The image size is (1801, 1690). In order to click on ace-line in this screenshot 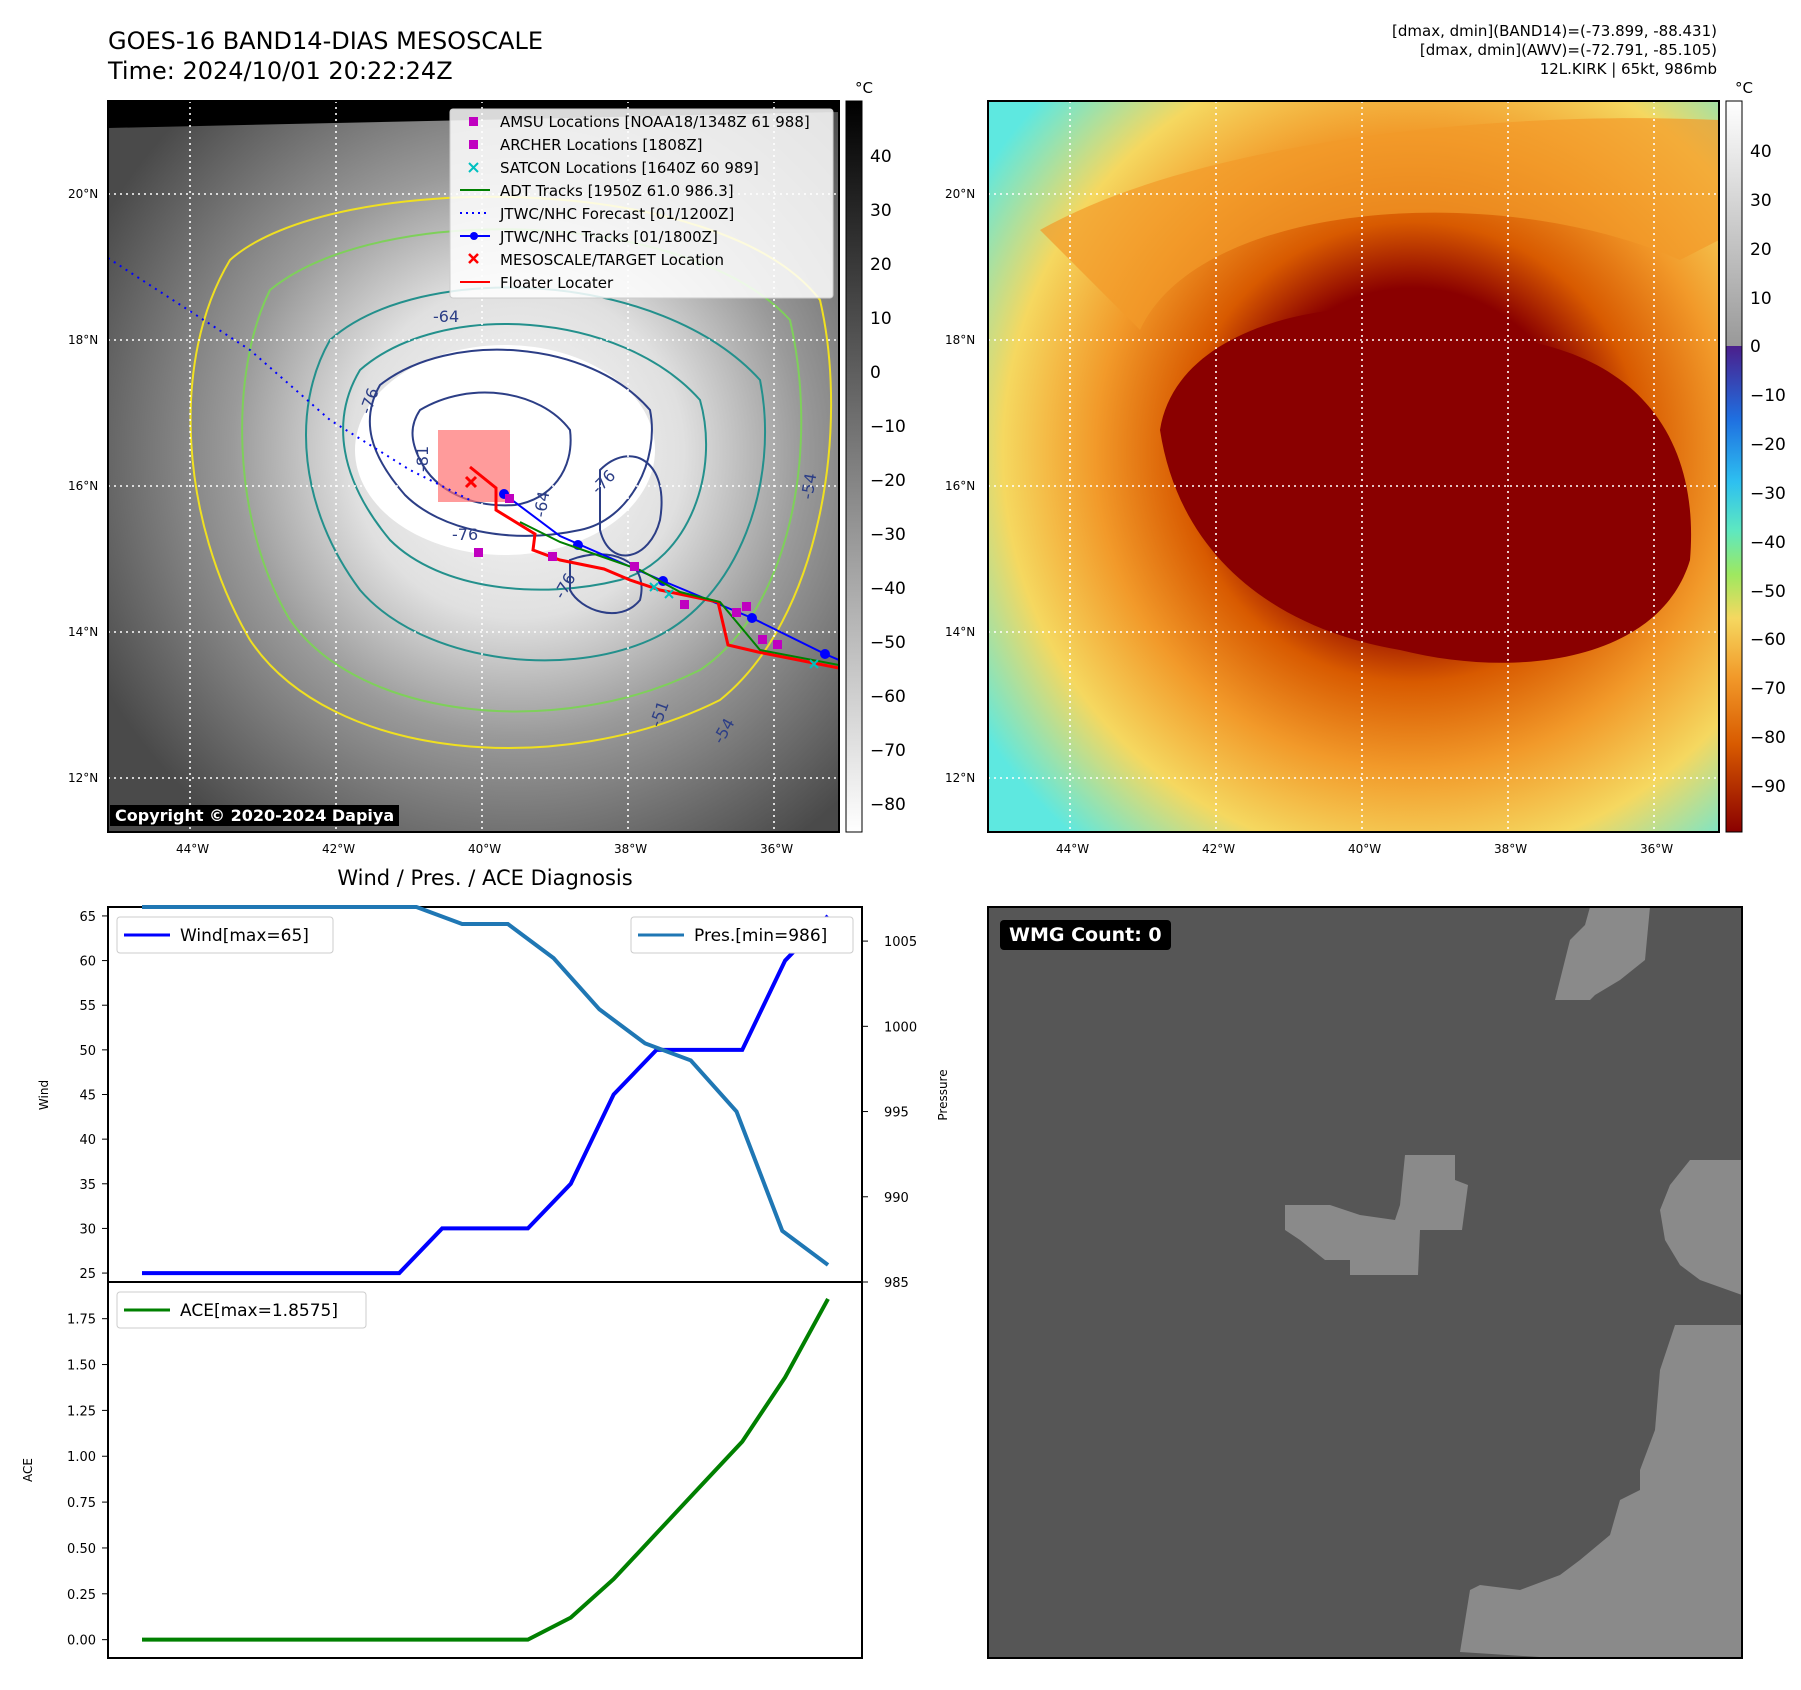, I will do `click(486, 1470)`.